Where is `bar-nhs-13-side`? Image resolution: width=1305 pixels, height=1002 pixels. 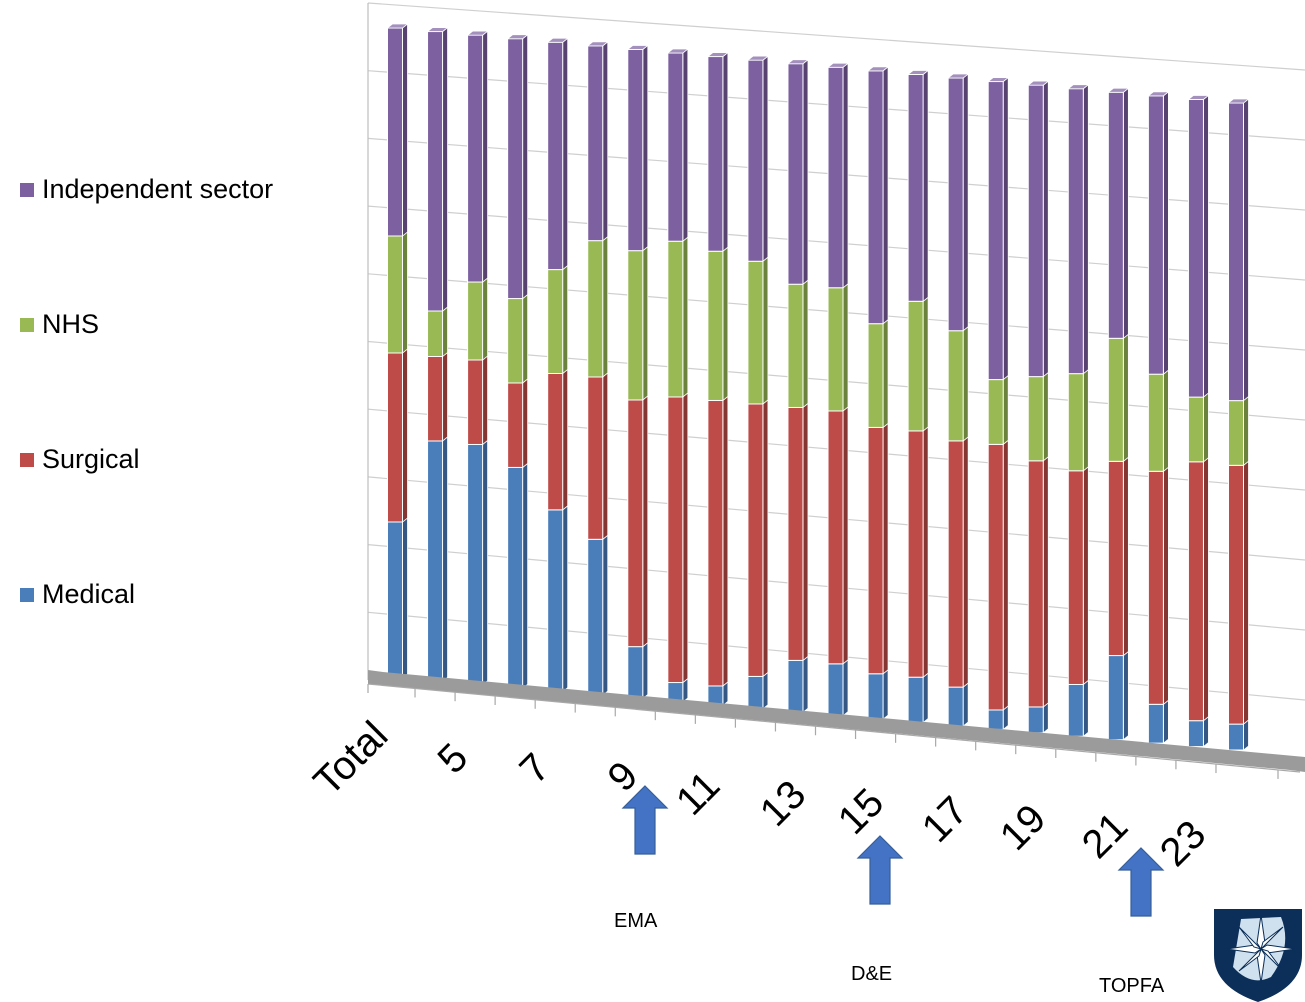
bar-nhs-13-side is located at coordinates (805, 344).